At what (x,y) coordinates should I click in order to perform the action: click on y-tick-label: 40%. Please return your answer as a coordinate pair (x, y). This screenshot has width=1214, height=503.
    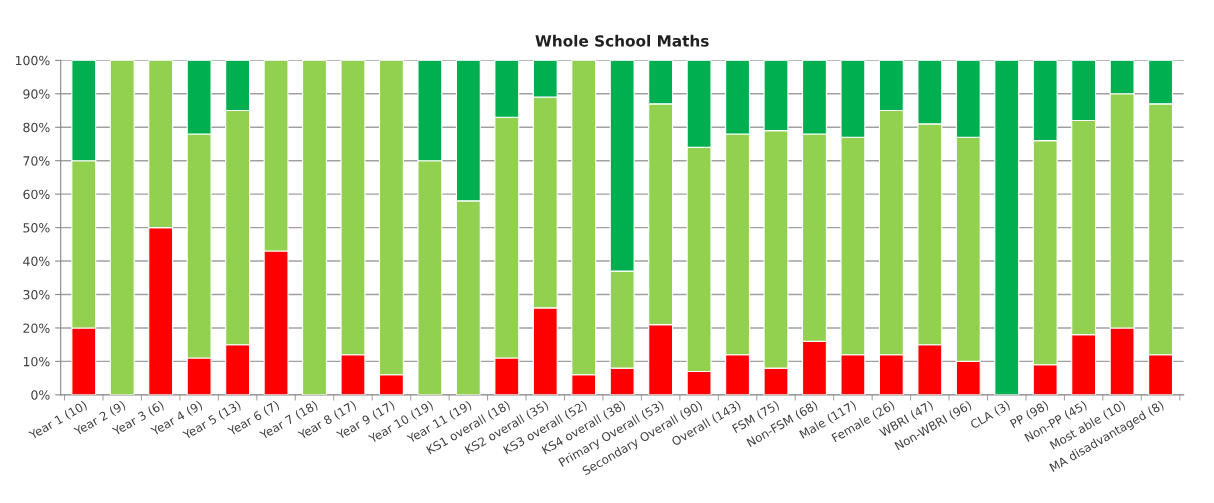
    Looking at the image, I should click on (36, 261).